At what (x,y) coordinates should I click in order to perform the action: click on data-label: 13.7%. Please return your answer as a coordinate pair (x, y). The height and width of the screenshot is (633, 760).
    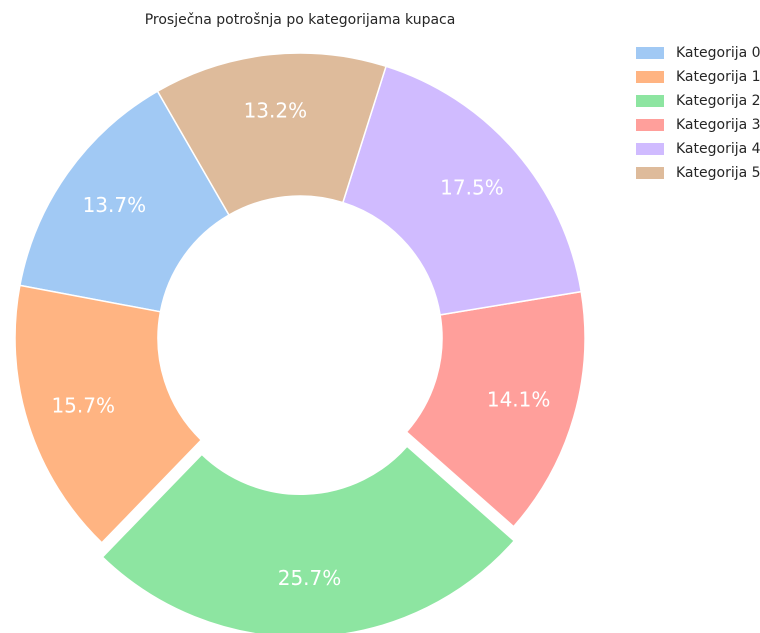
    Looking at the image, I should click on (115, 205).